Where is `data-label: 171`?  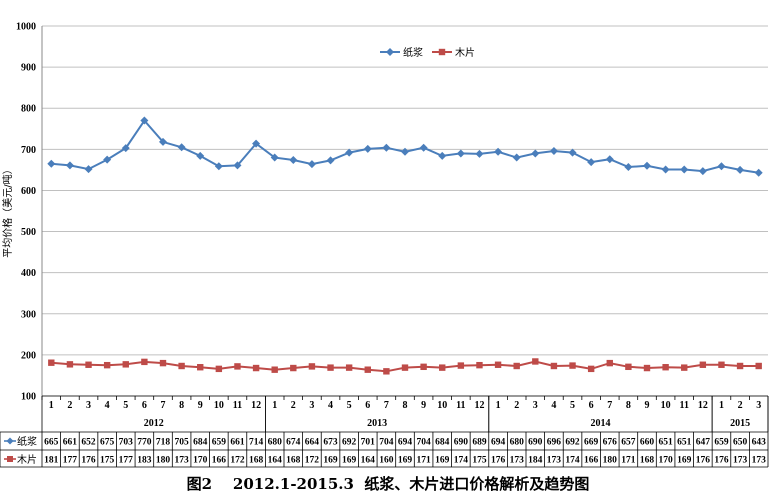 data-label: 171 is located at coordinates (628, 461).